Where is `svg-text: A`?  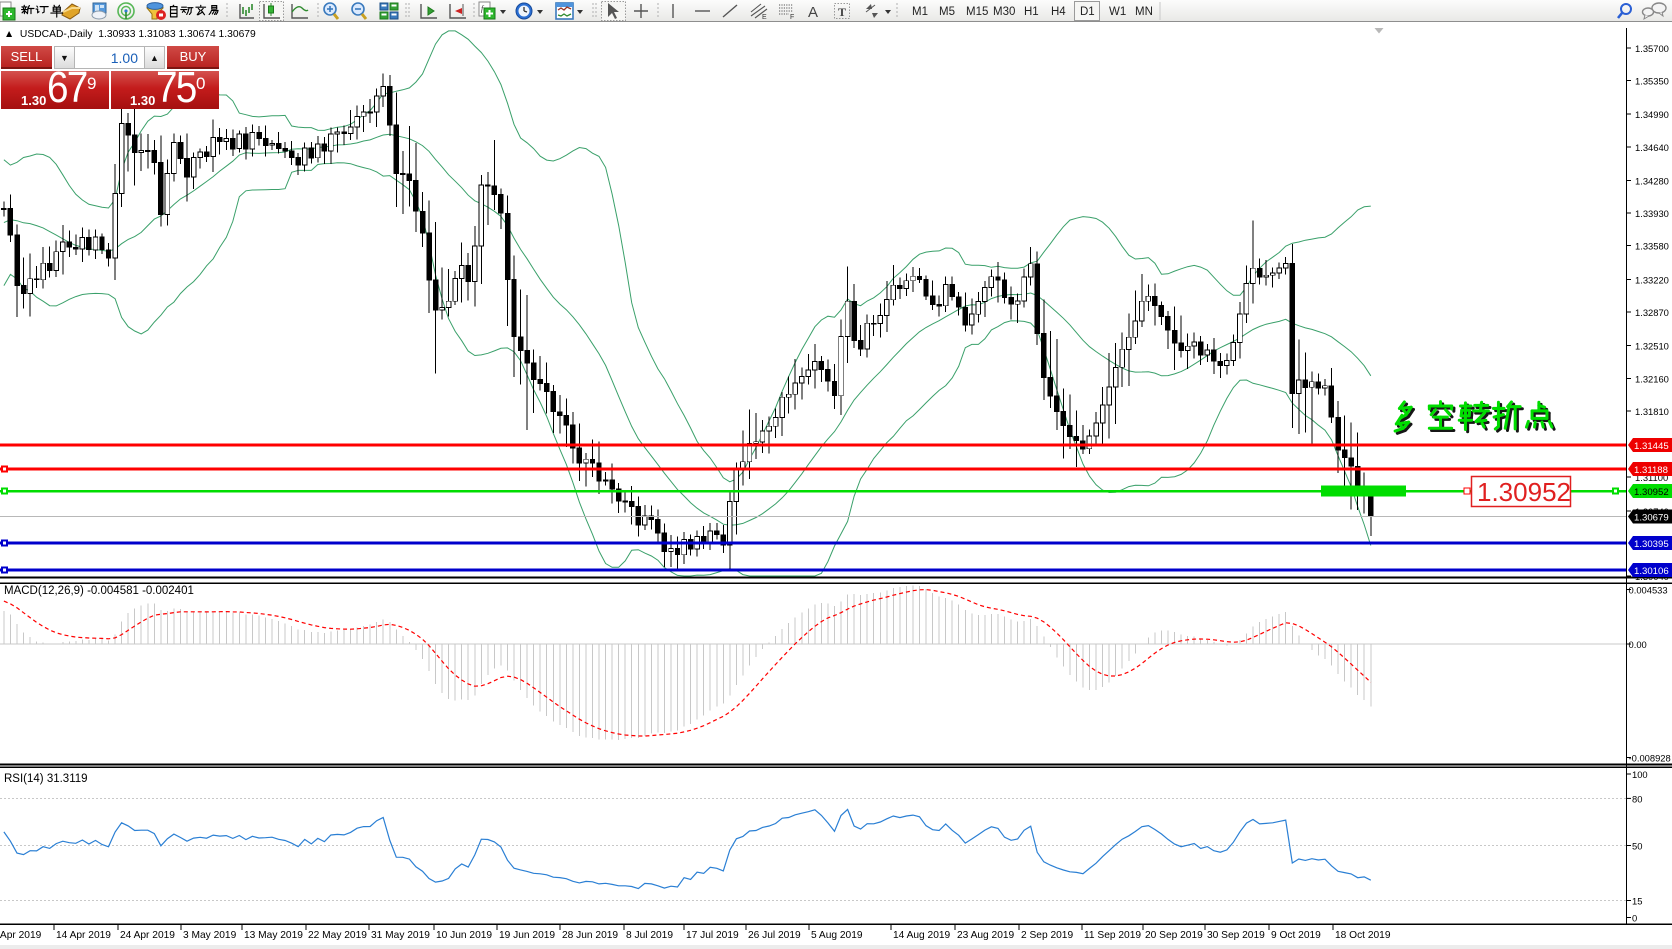
svg-text: A is located at coordinates (813, 12).